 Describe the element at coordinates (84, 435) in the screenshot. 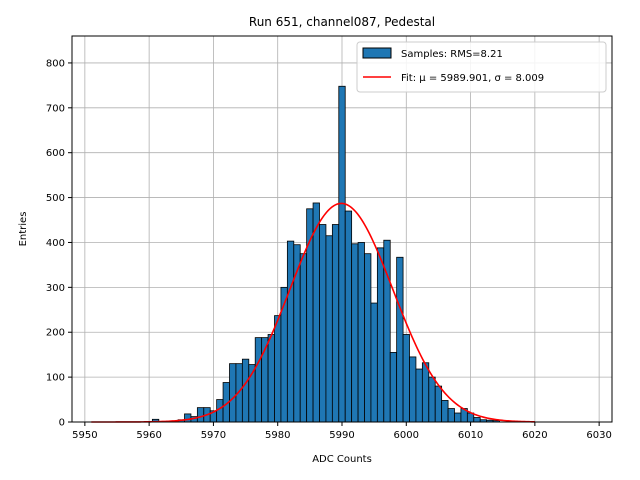

I see `x-tick-label: 5950` at that location.